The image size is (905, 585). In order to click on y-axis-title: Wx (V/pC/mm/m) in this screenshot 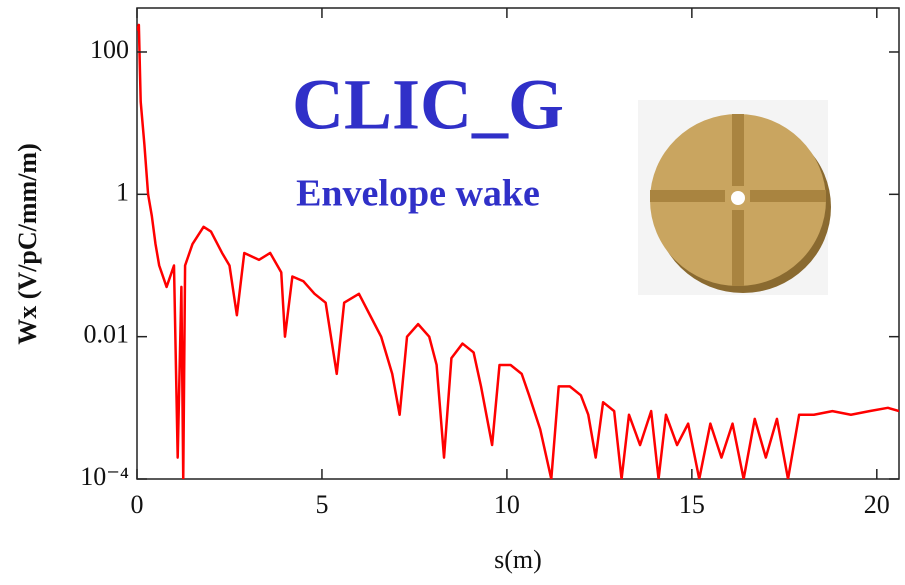, I will do `click(27, 243)`.